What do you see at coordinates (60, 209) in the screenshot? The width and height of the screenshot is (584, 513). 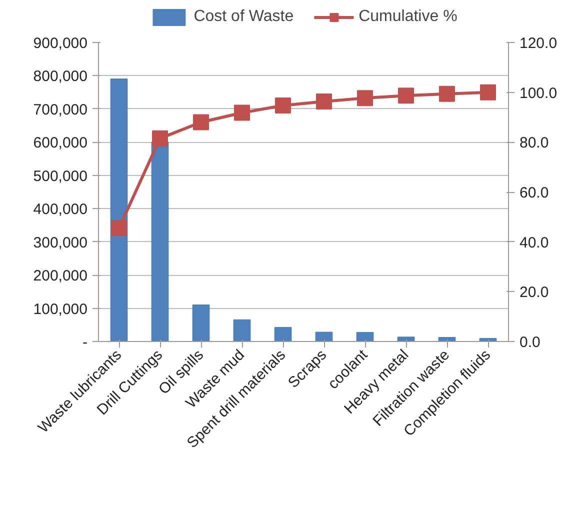 I see `y-tick-label: 400,000` at bounding box center [60, 209].